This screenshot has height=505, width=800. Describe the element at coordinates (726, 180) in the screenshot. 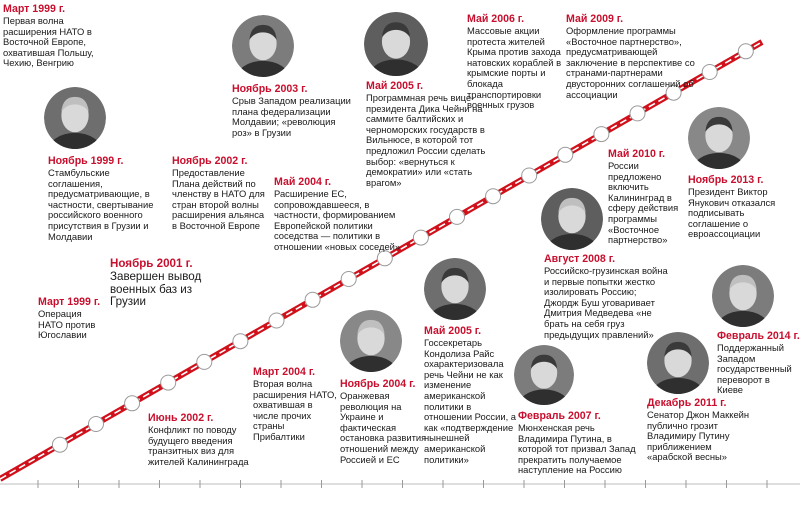

I see `event-date: Ноябрь 2013 г.` at that location.